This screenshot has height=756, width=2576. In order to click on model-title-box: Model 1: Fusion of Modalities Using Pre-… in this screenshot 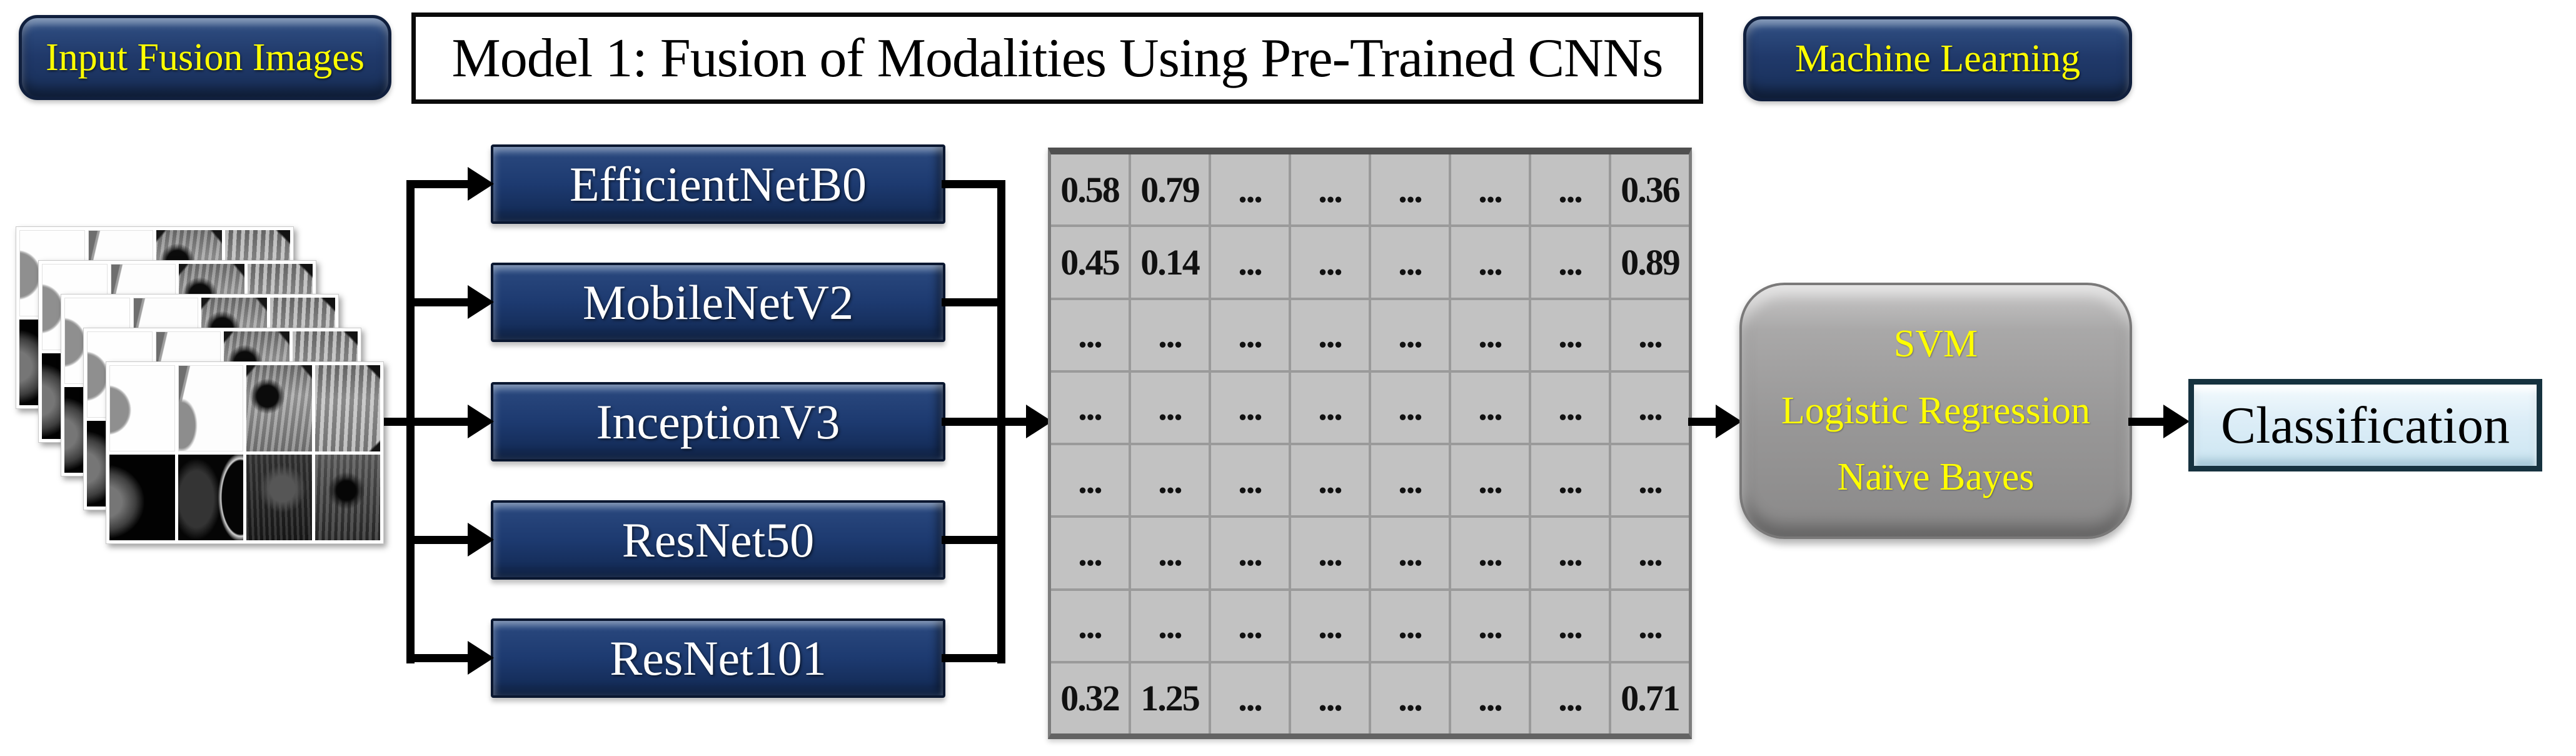, I will do `click(1057, 58)`.